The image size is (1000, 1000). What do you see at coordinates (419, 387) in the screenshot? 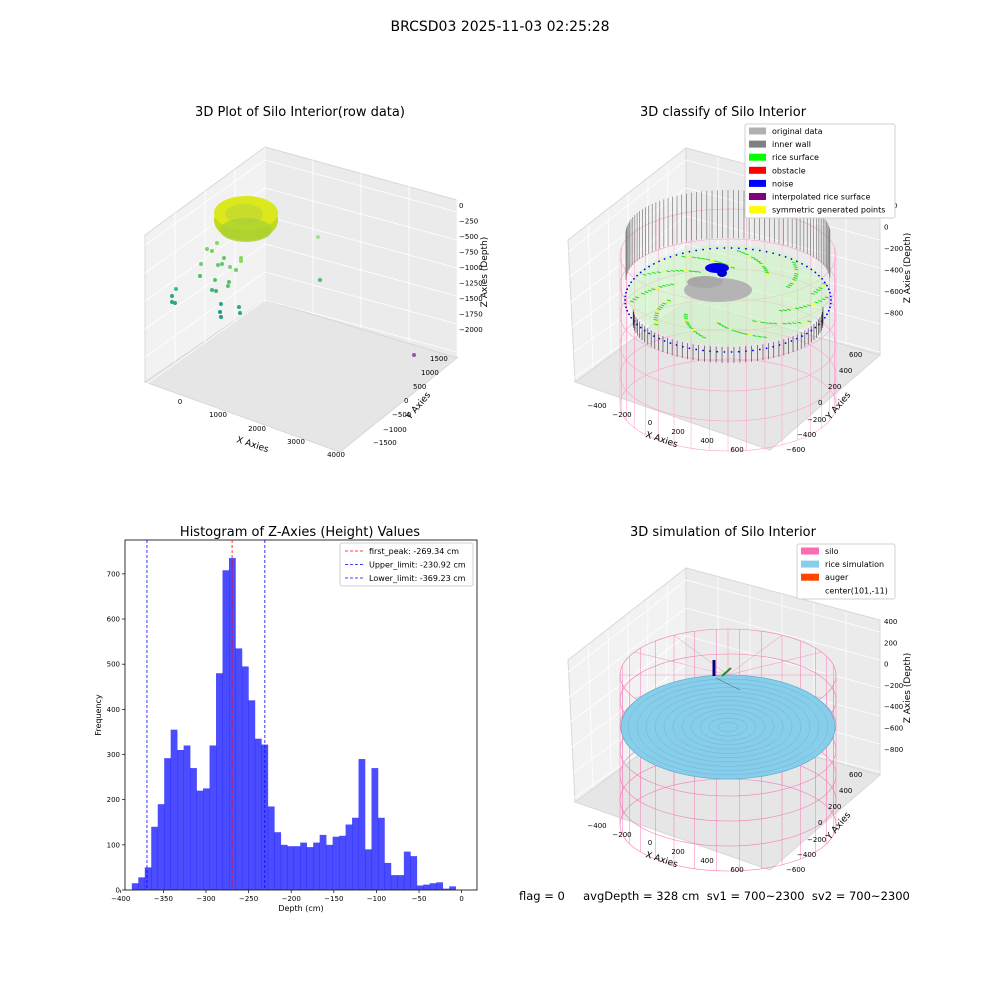
I see `raw-y-tick-label: 500` at bounding box center [419, 387].